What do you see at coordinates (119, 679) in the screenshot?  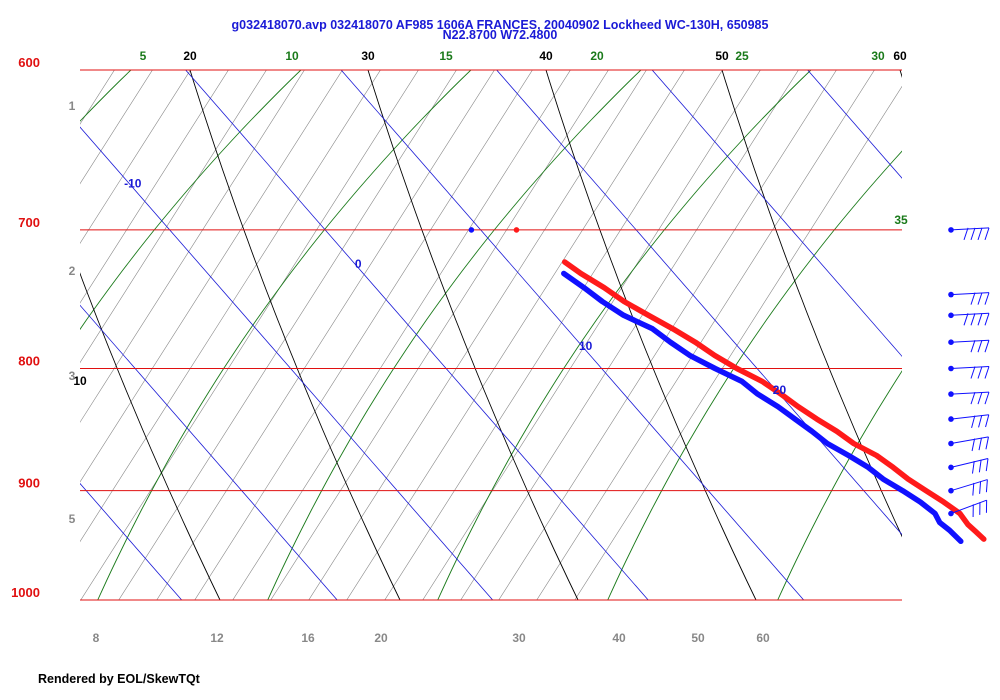 I see `renderer-credit: Rendered by EOL/SkewTQt` at bounding box center [119, 679].